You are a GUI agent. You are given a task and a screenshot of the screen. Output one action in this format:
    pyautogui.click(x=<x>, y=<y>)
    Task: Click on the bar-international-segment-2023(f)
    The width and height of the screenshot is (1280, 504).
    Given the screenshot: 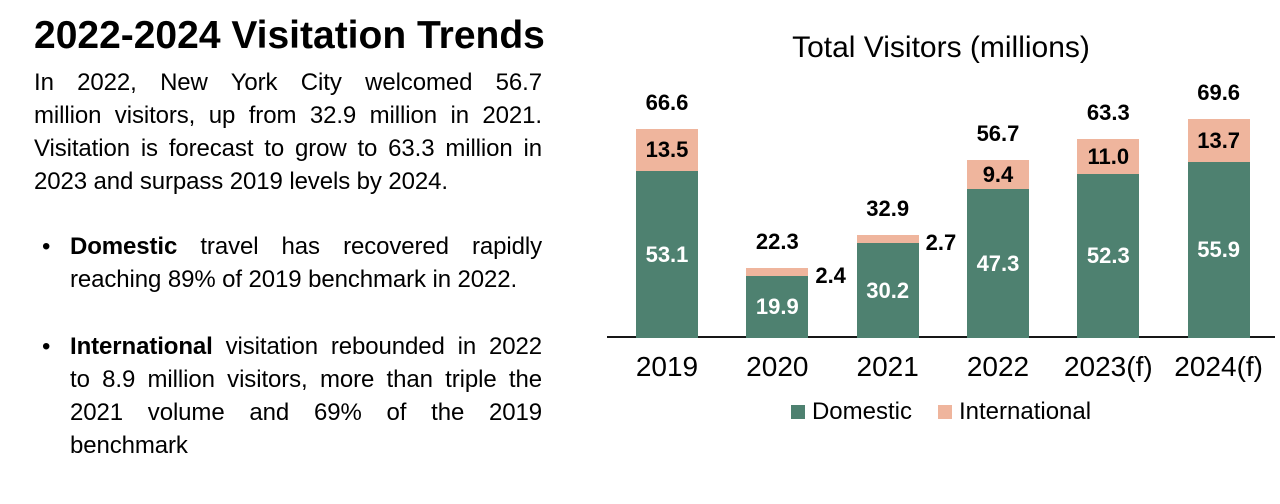 What is the action you would take?
    pyautogui.click(x=1108, y=156)
    